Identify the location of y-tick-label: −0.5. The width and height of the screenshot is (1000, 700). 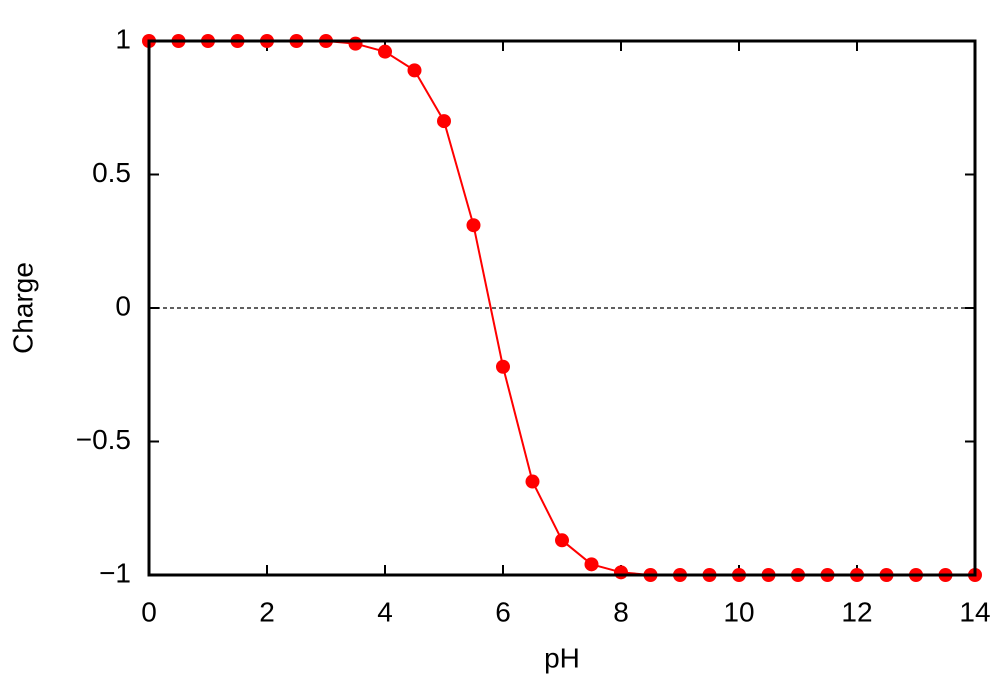
(103, 439).